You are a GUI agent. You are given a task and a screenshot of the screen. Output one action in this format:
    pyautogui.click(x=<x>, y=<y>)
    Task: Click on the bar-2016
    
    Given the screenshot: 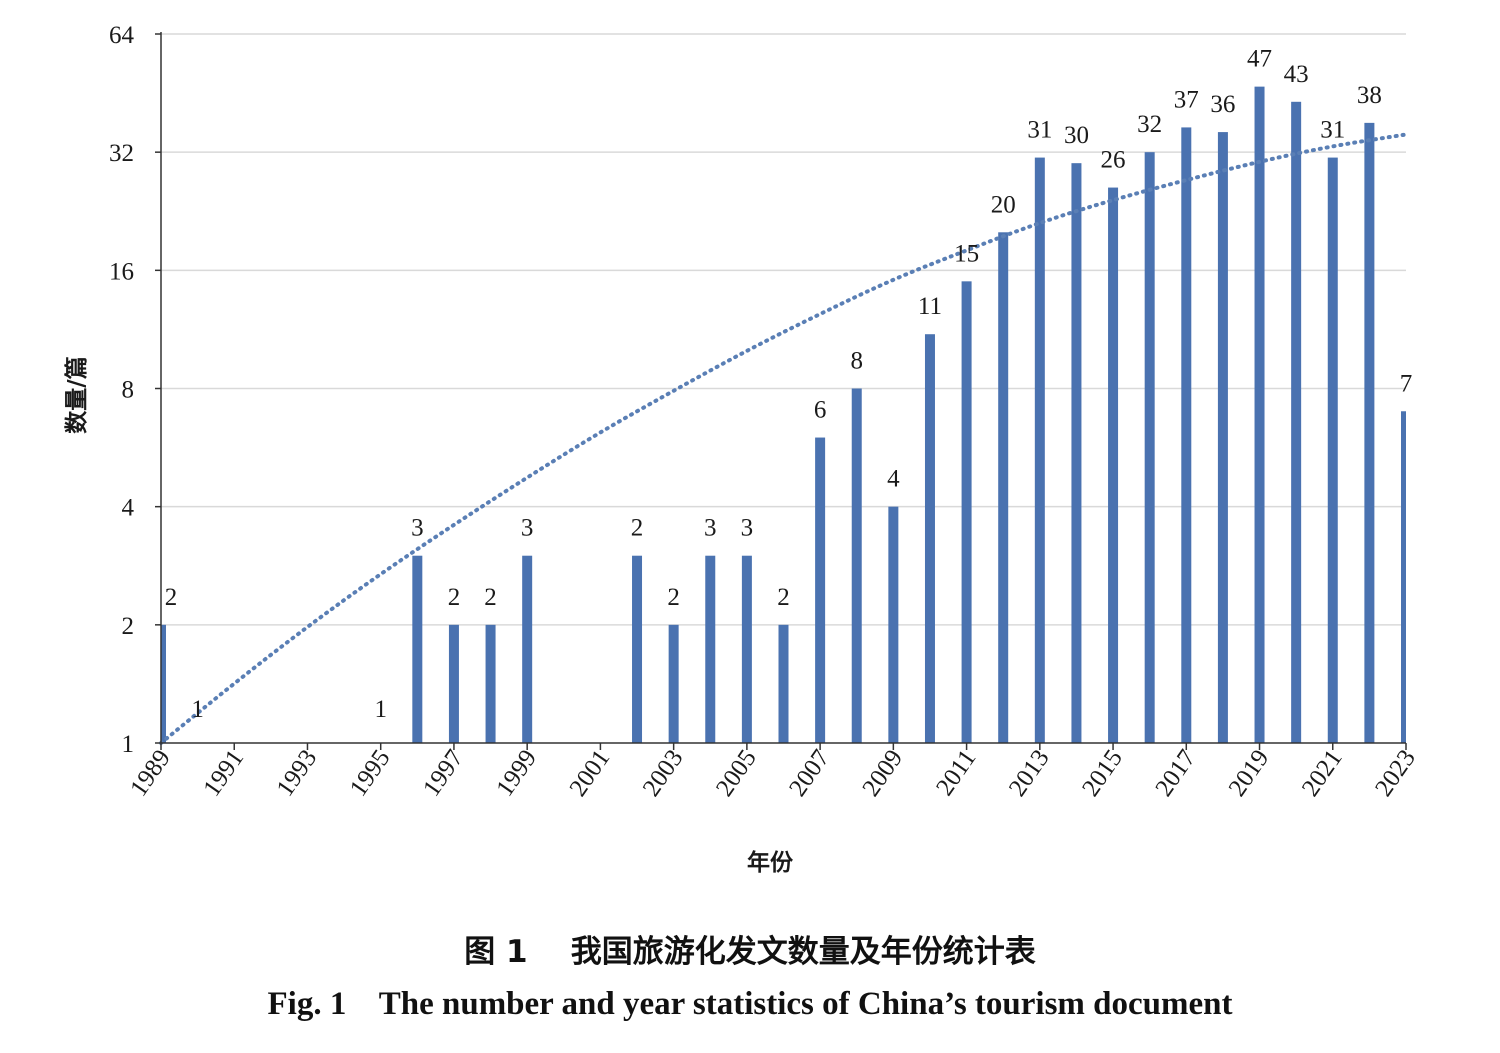 What is the action you would take?
    pyautogui.click(x=1149, y=447)
    